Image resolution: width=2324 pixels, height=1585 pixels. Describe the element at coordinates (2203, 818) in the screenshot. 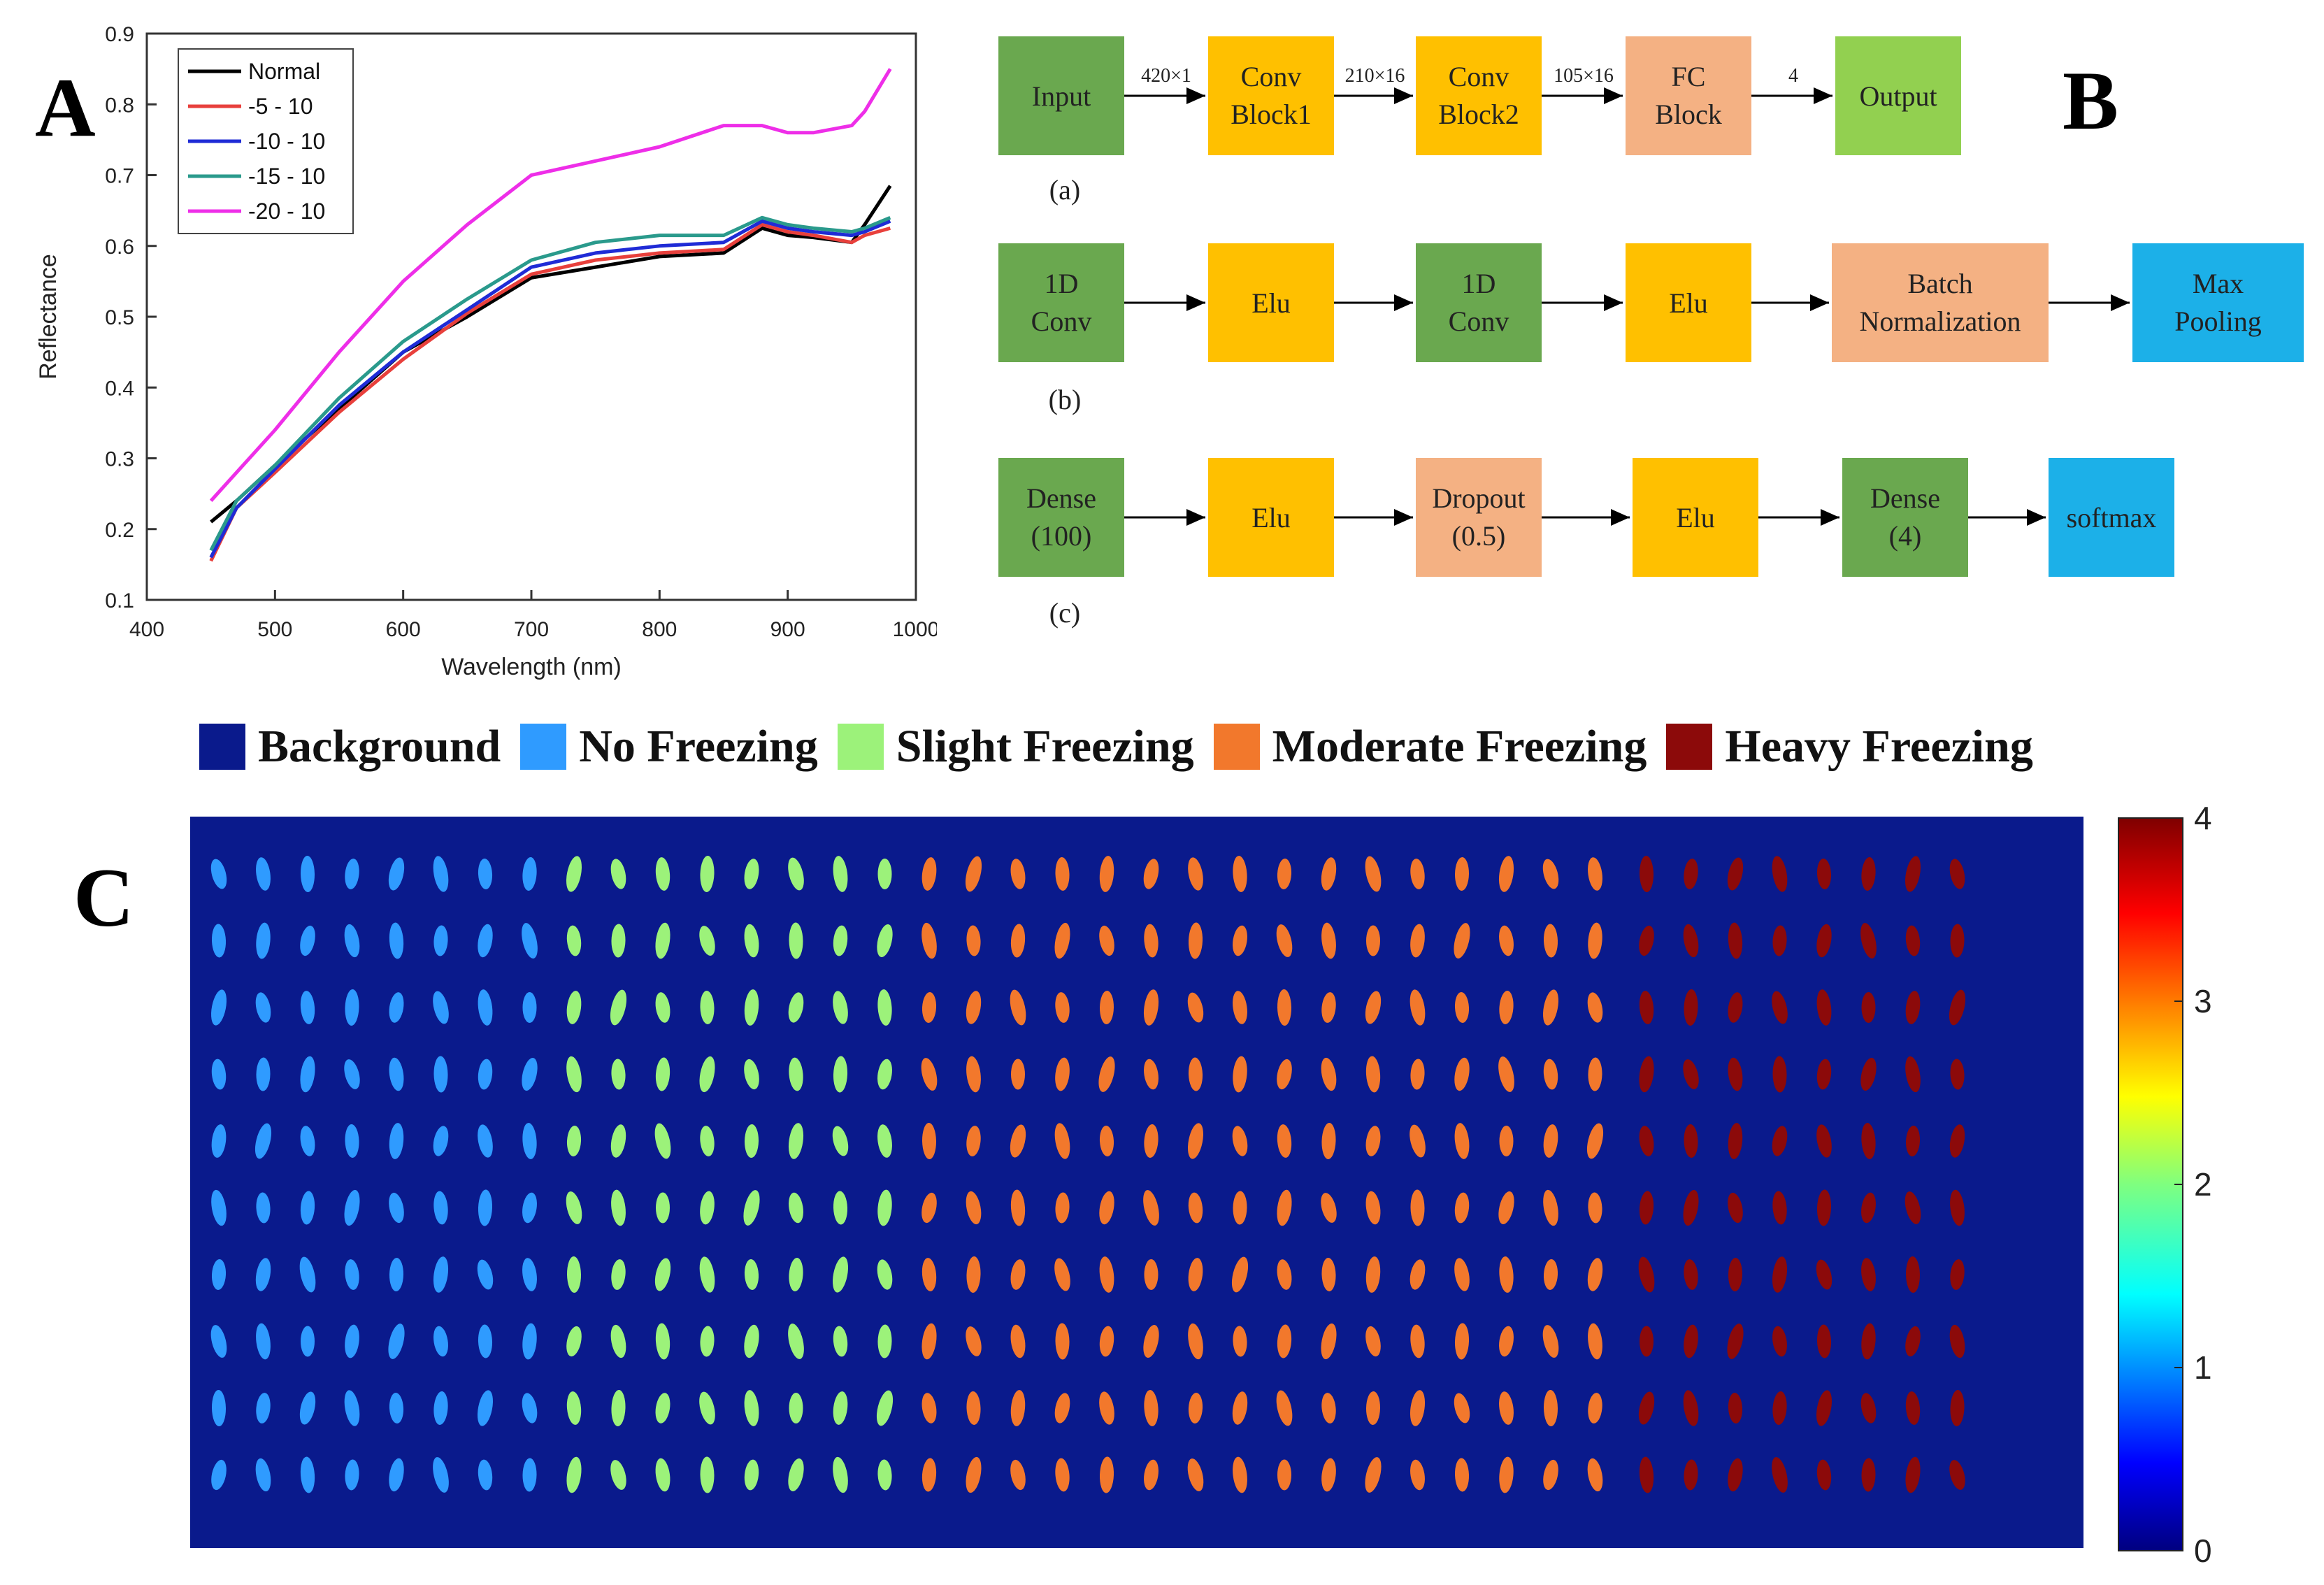

I see `colorbar-tick-label: 4` at that location.